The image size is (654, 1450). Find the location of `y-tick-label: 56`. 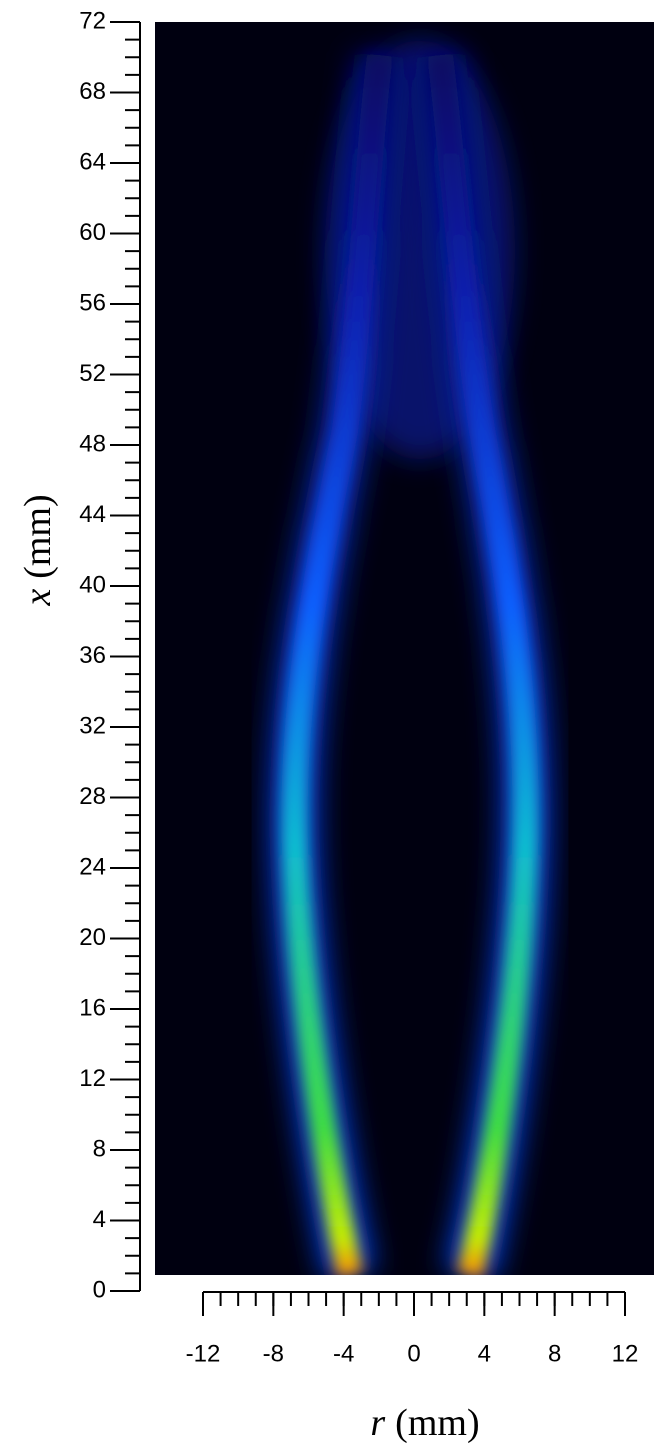

y-tick-label: 56 is located at coordinates (92, 302).